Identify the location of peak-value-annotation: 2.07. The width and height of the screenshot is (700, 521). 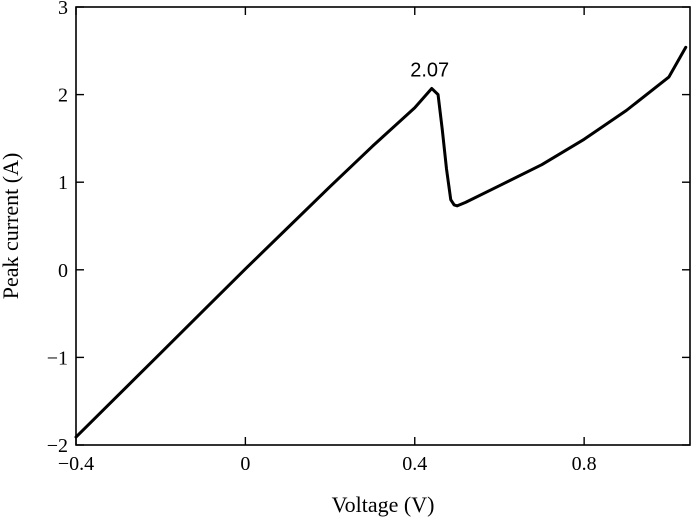
(429, 70).